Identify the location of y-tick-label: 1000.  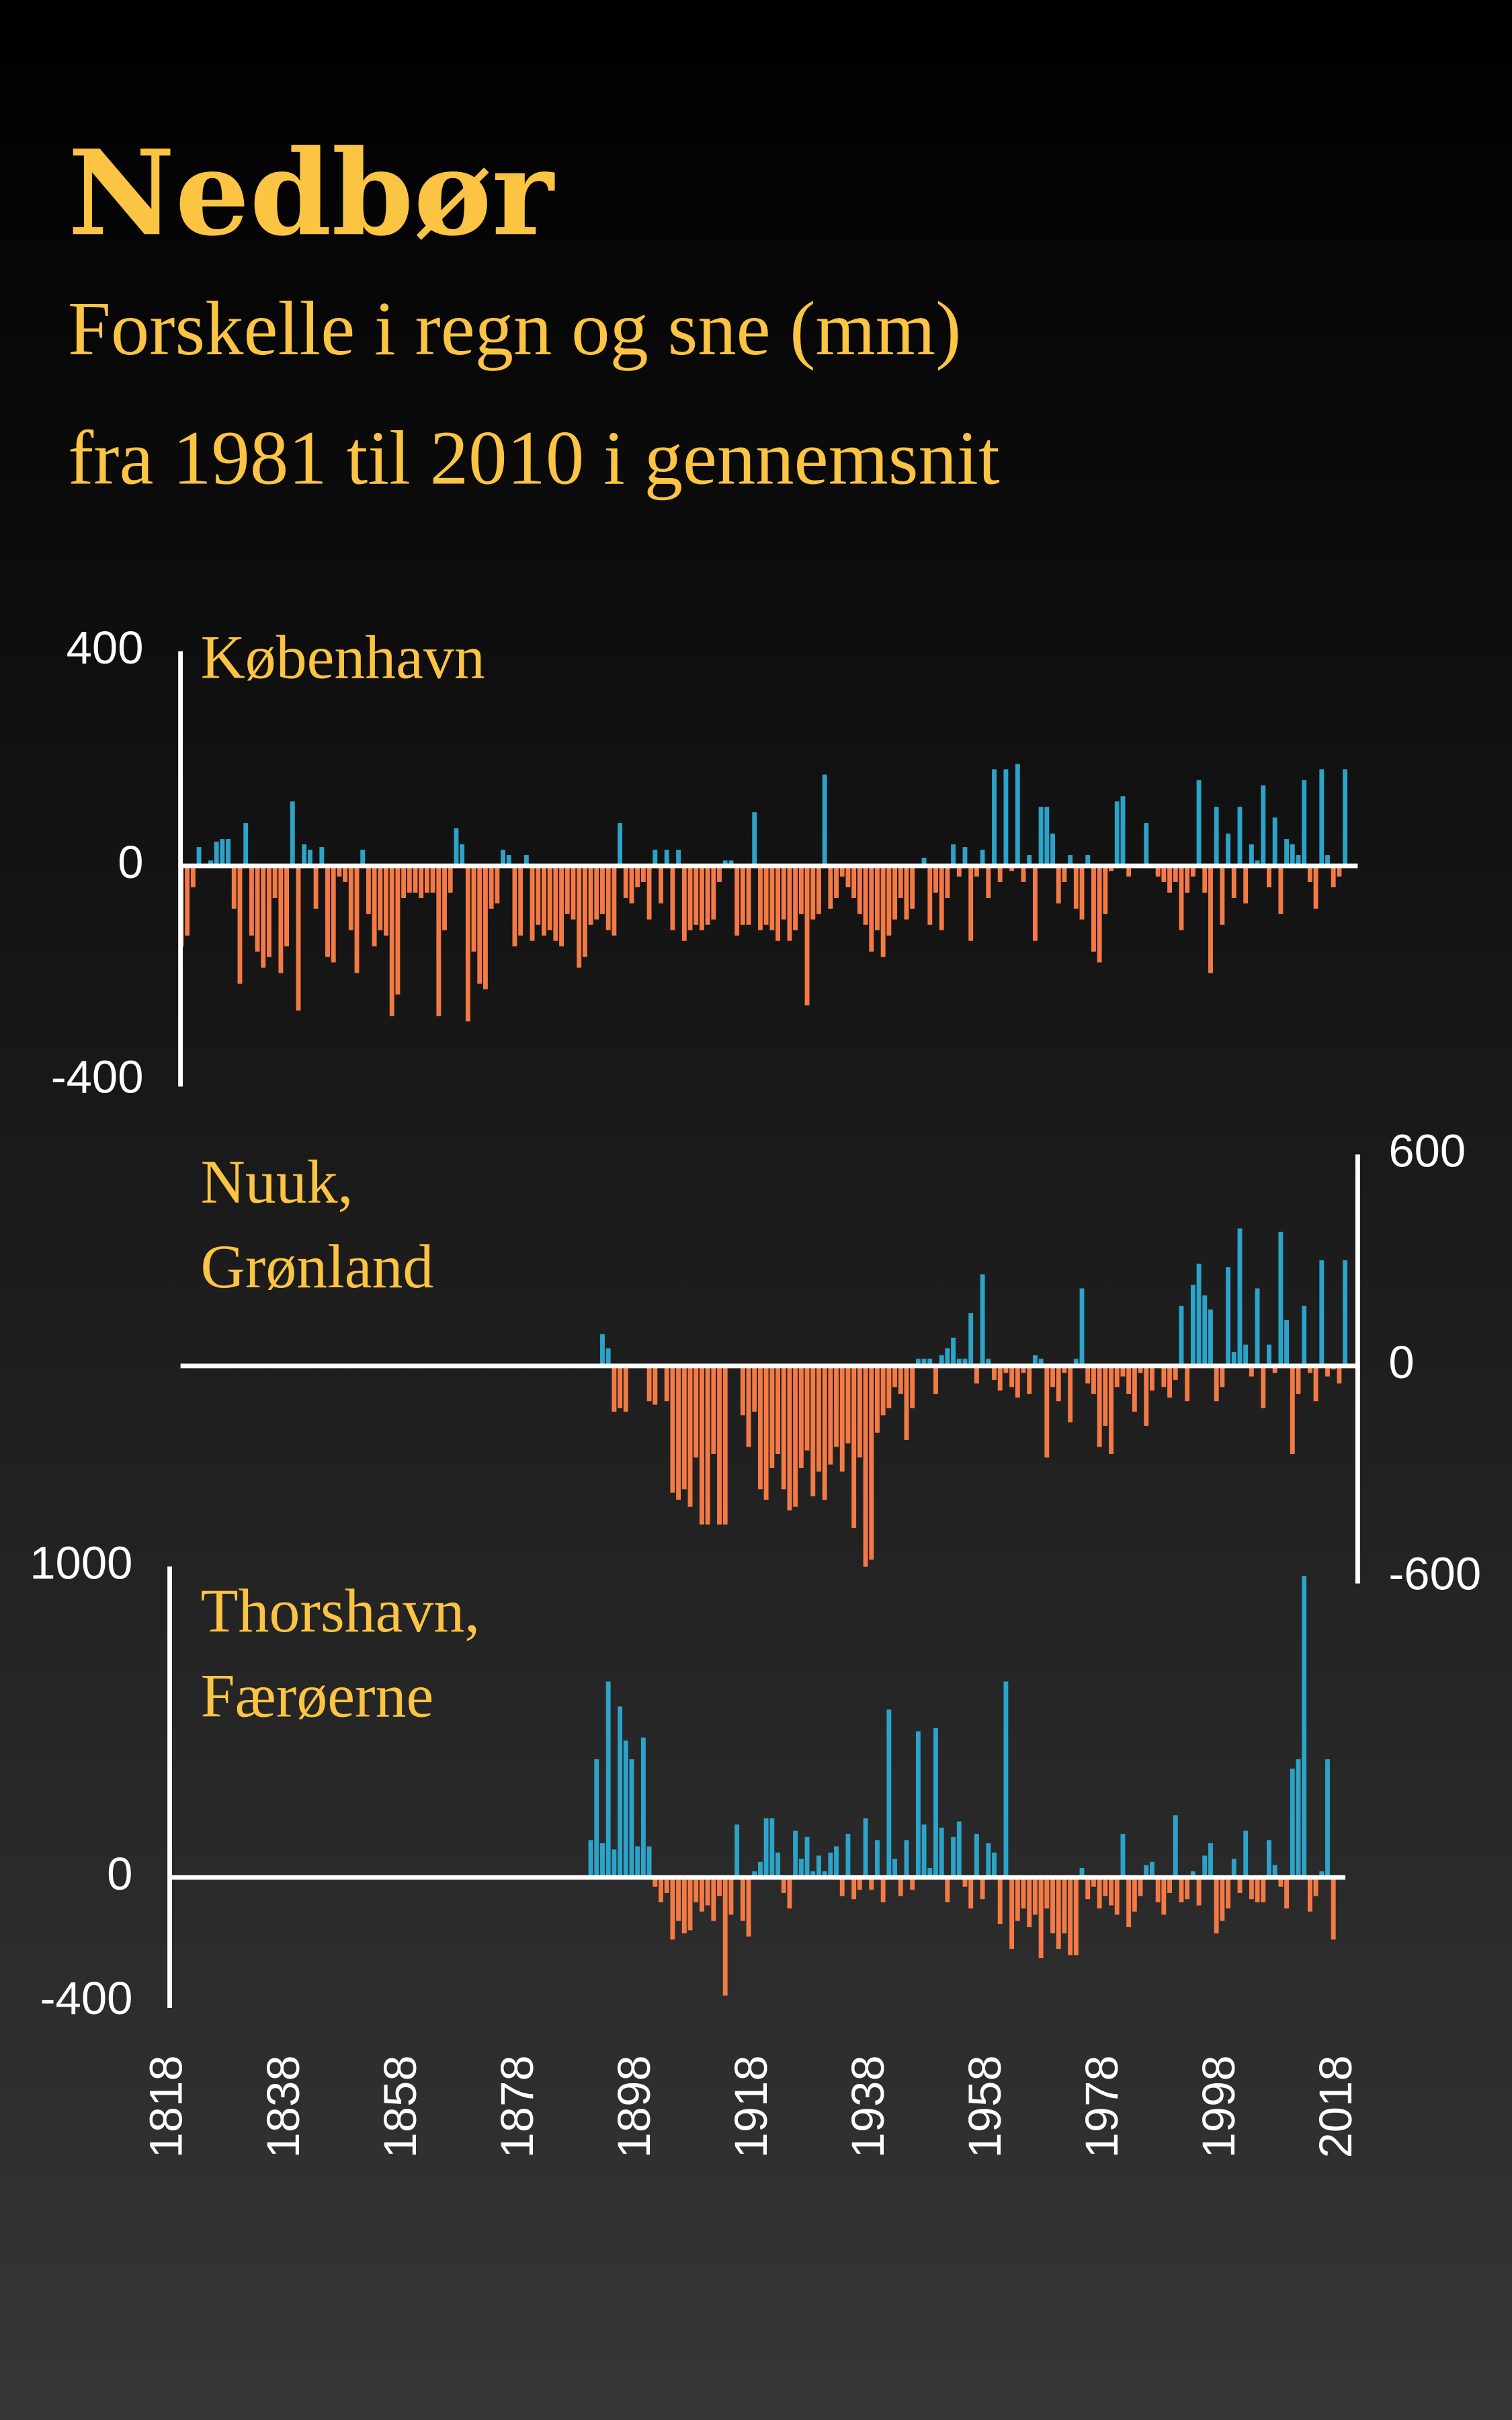
(81, 1563).